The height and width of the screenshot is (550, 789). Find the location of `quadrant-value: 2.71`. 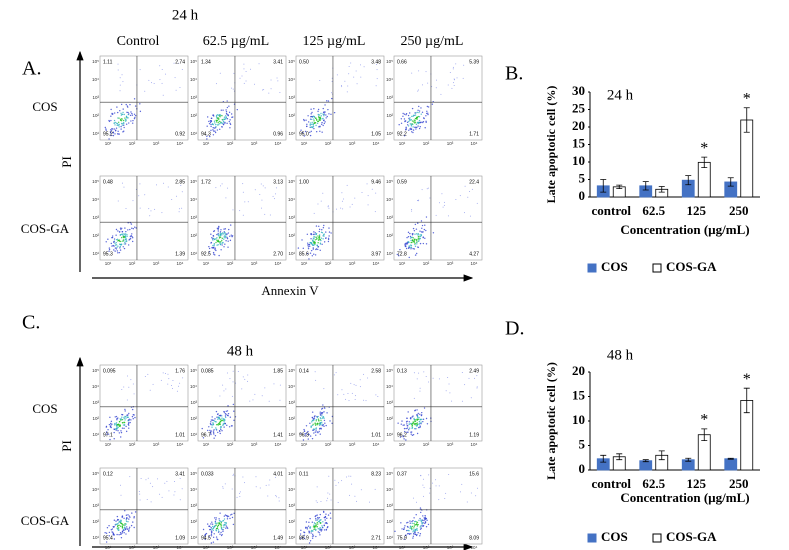

quadrant-value: 2.71 is located at coordinates (376, 538).